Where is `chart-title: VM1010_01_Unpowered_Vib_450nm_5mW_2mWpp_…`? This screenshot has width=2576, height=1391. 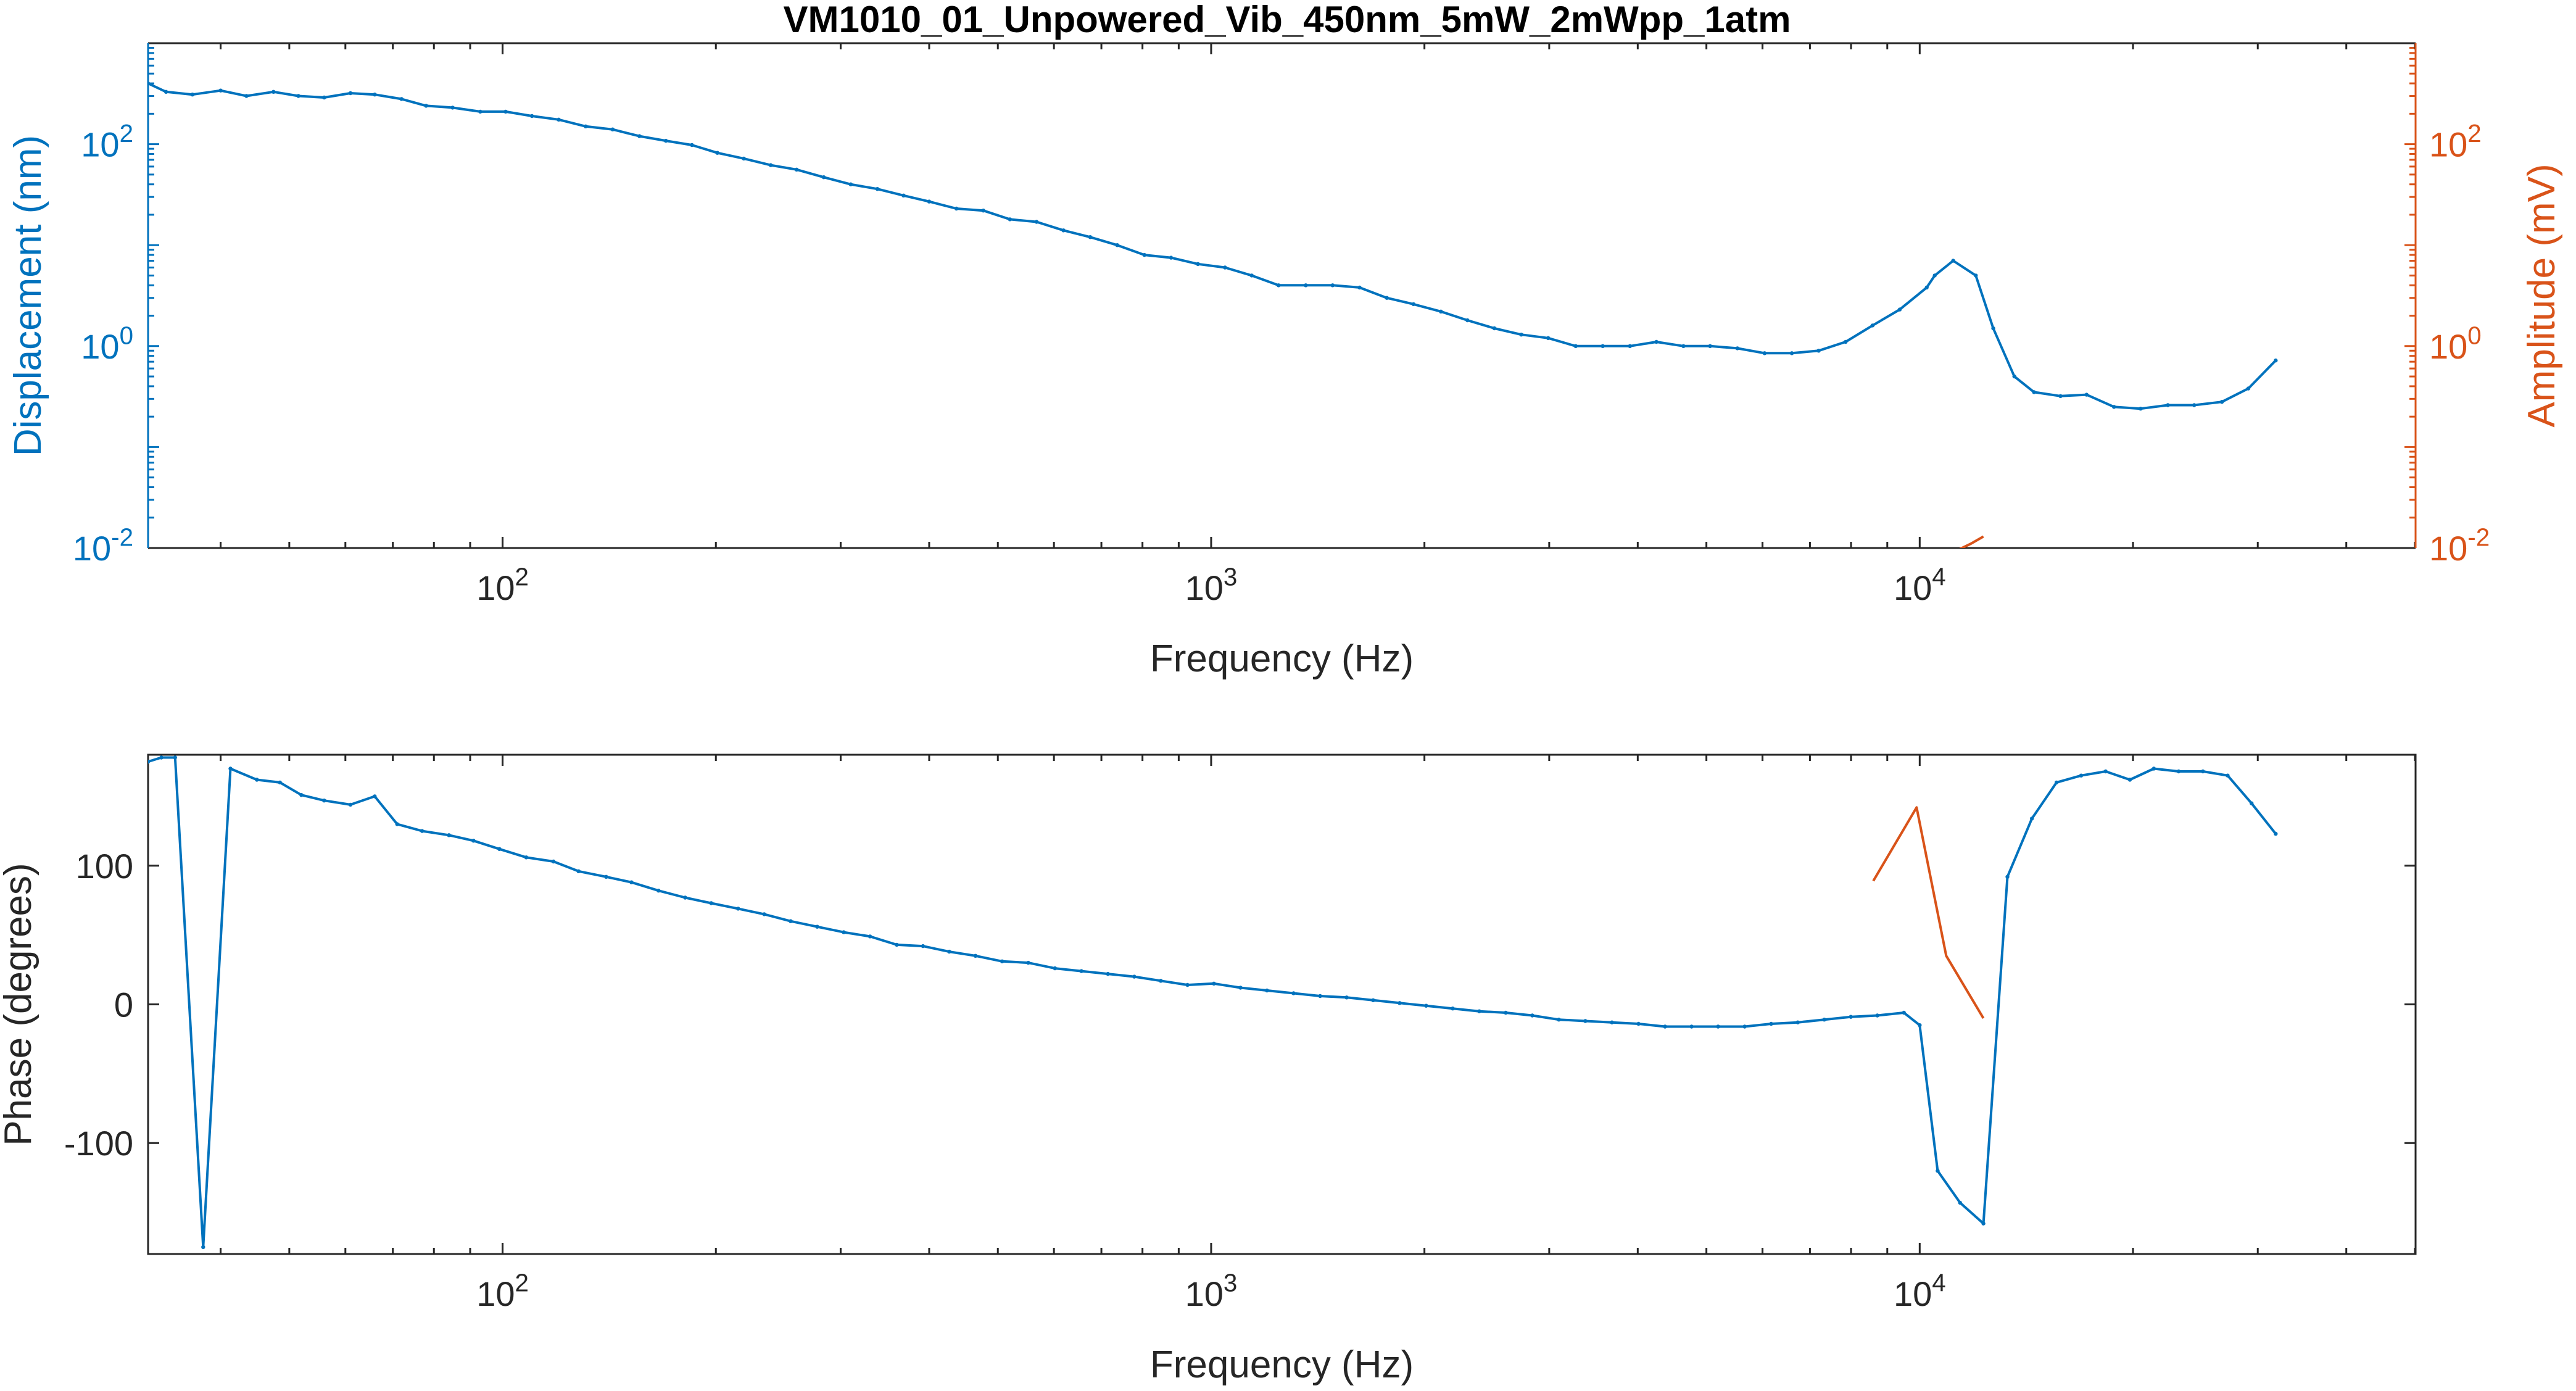 chart-title: VM1010_01_Unpowered_Vib_450nm_5mW_2mWpp_… is located at coordinates (1287, 20).